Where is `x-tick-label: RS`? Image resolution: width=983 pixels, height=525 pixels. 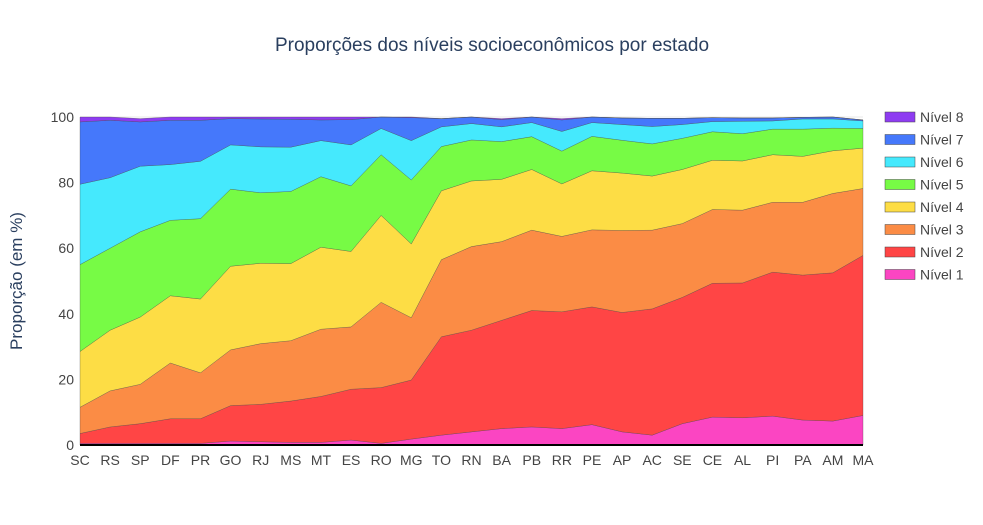
x-tick-label: RS is located at coordinates (109, 460).